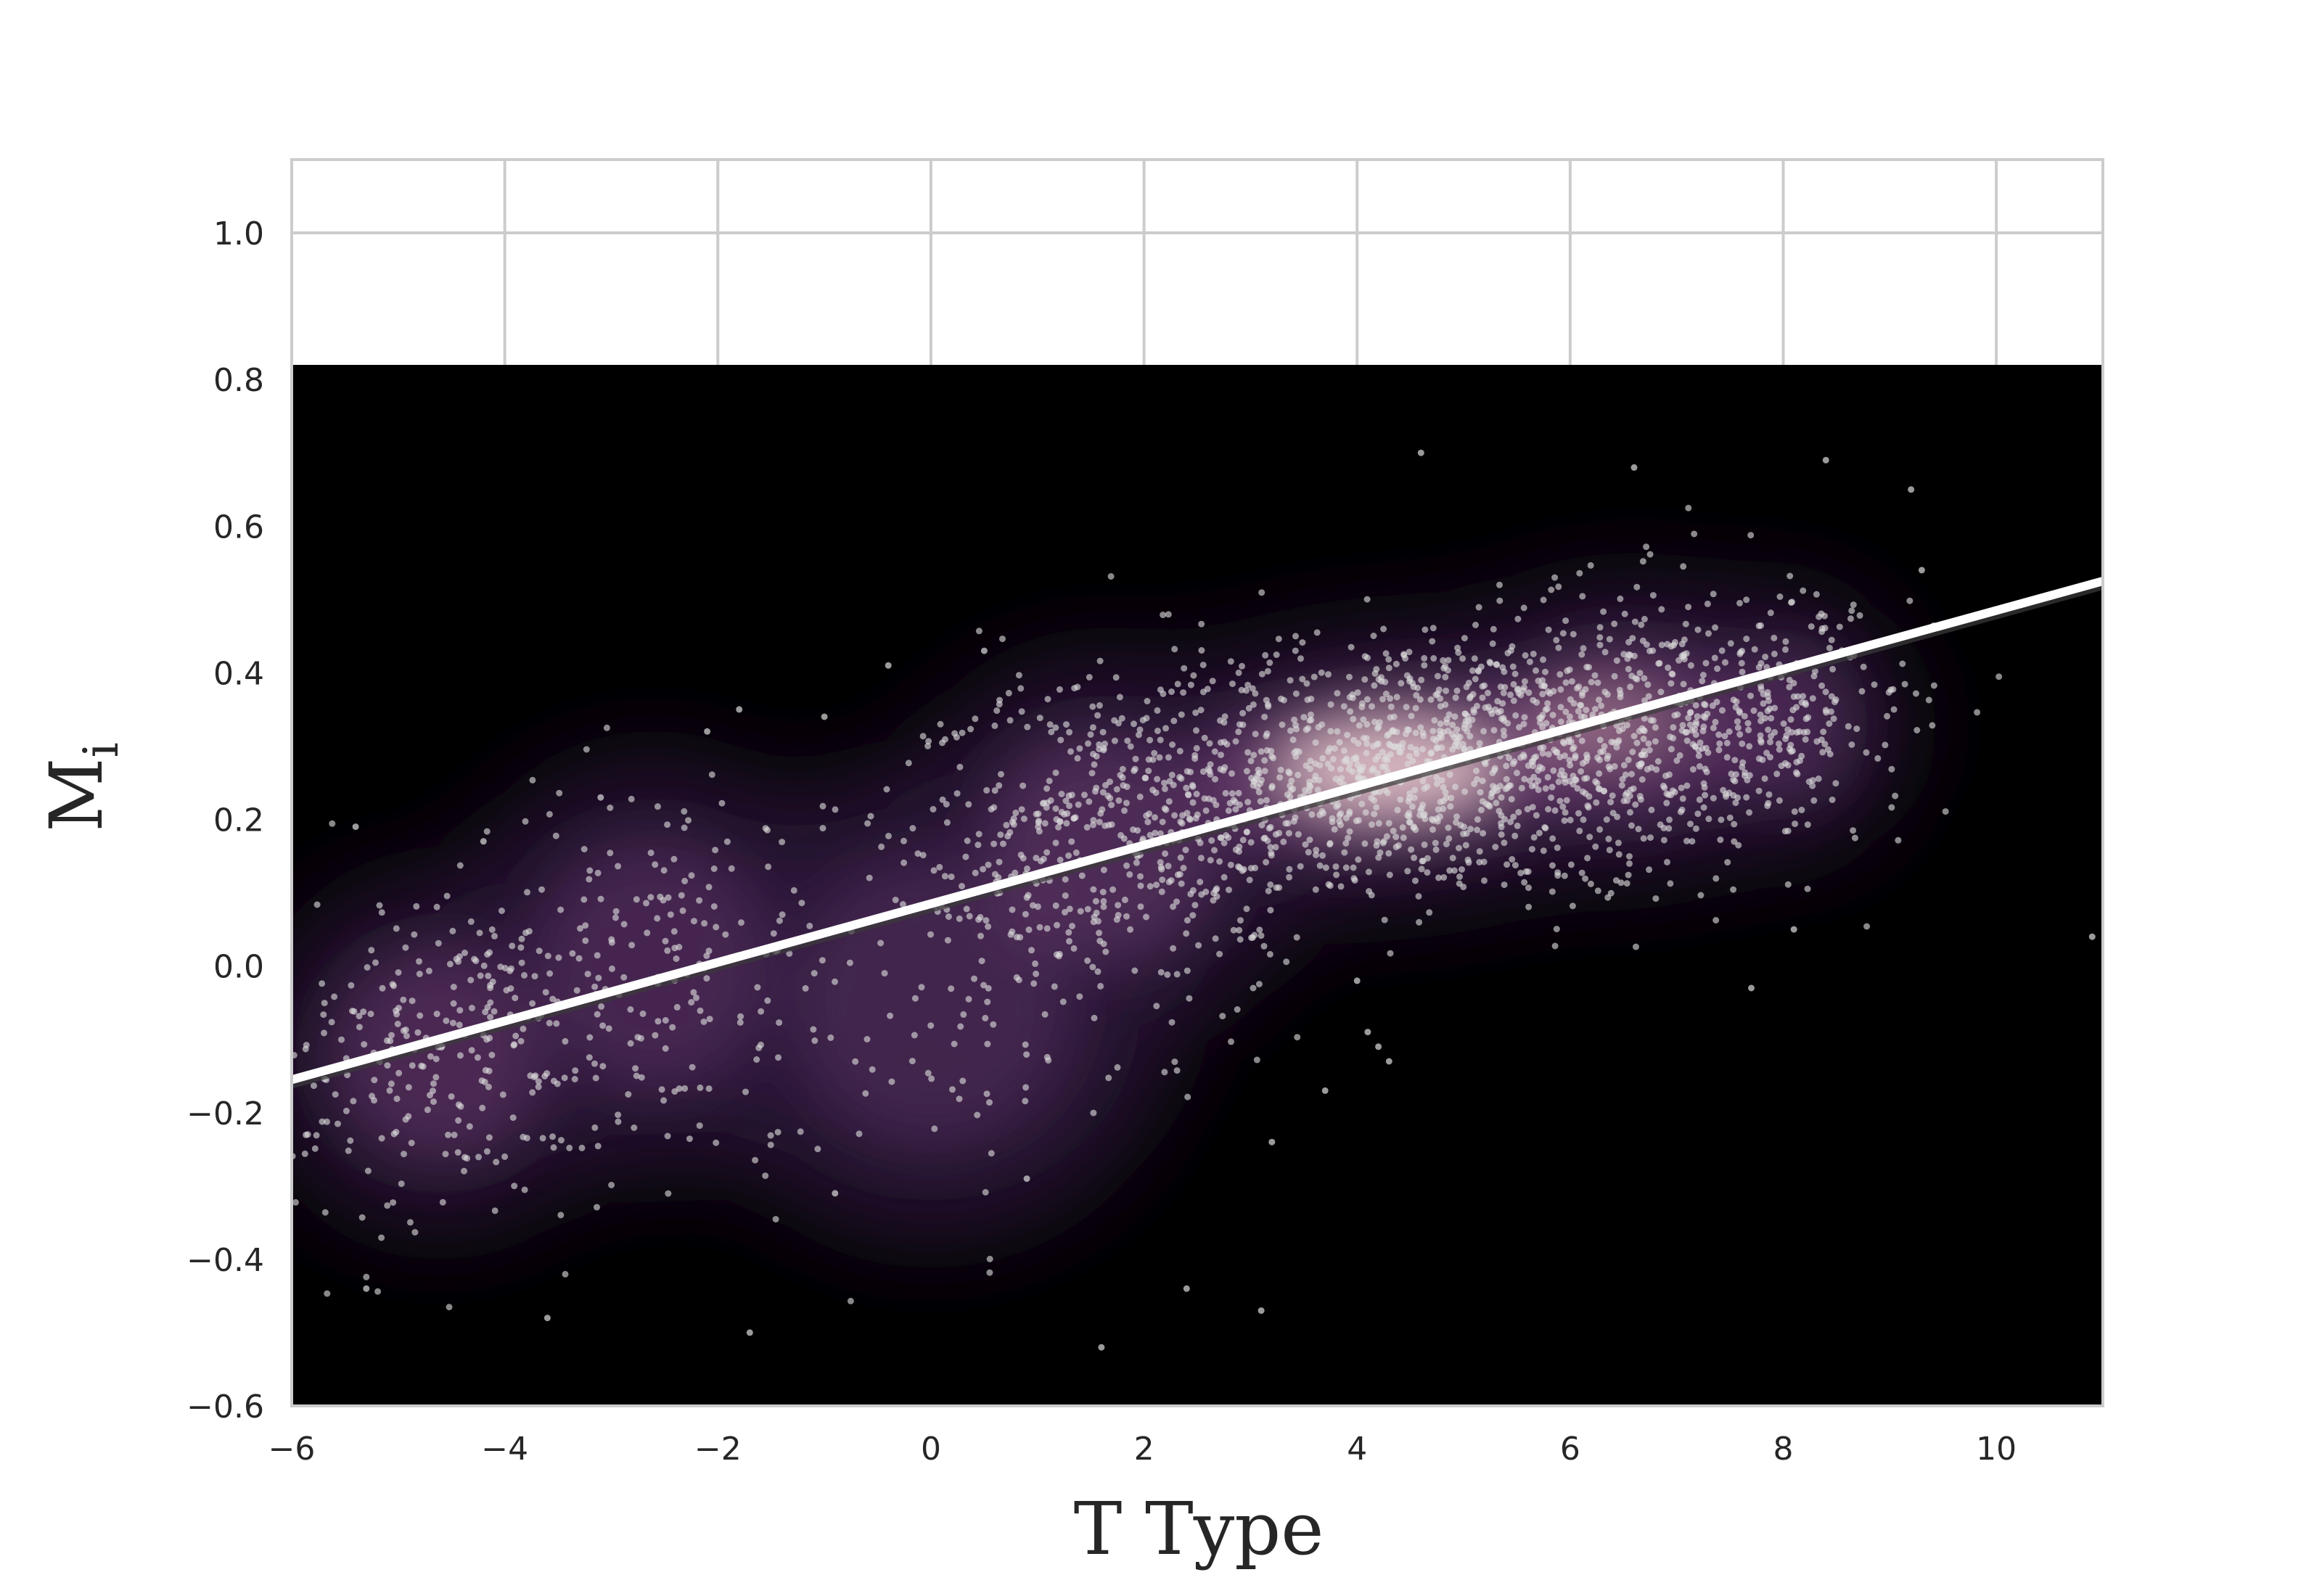 This screenshot has width=2322, height=1596. Describe the element at coordinates (438, 943) in the screenshot. I see `point-1950` at that location.